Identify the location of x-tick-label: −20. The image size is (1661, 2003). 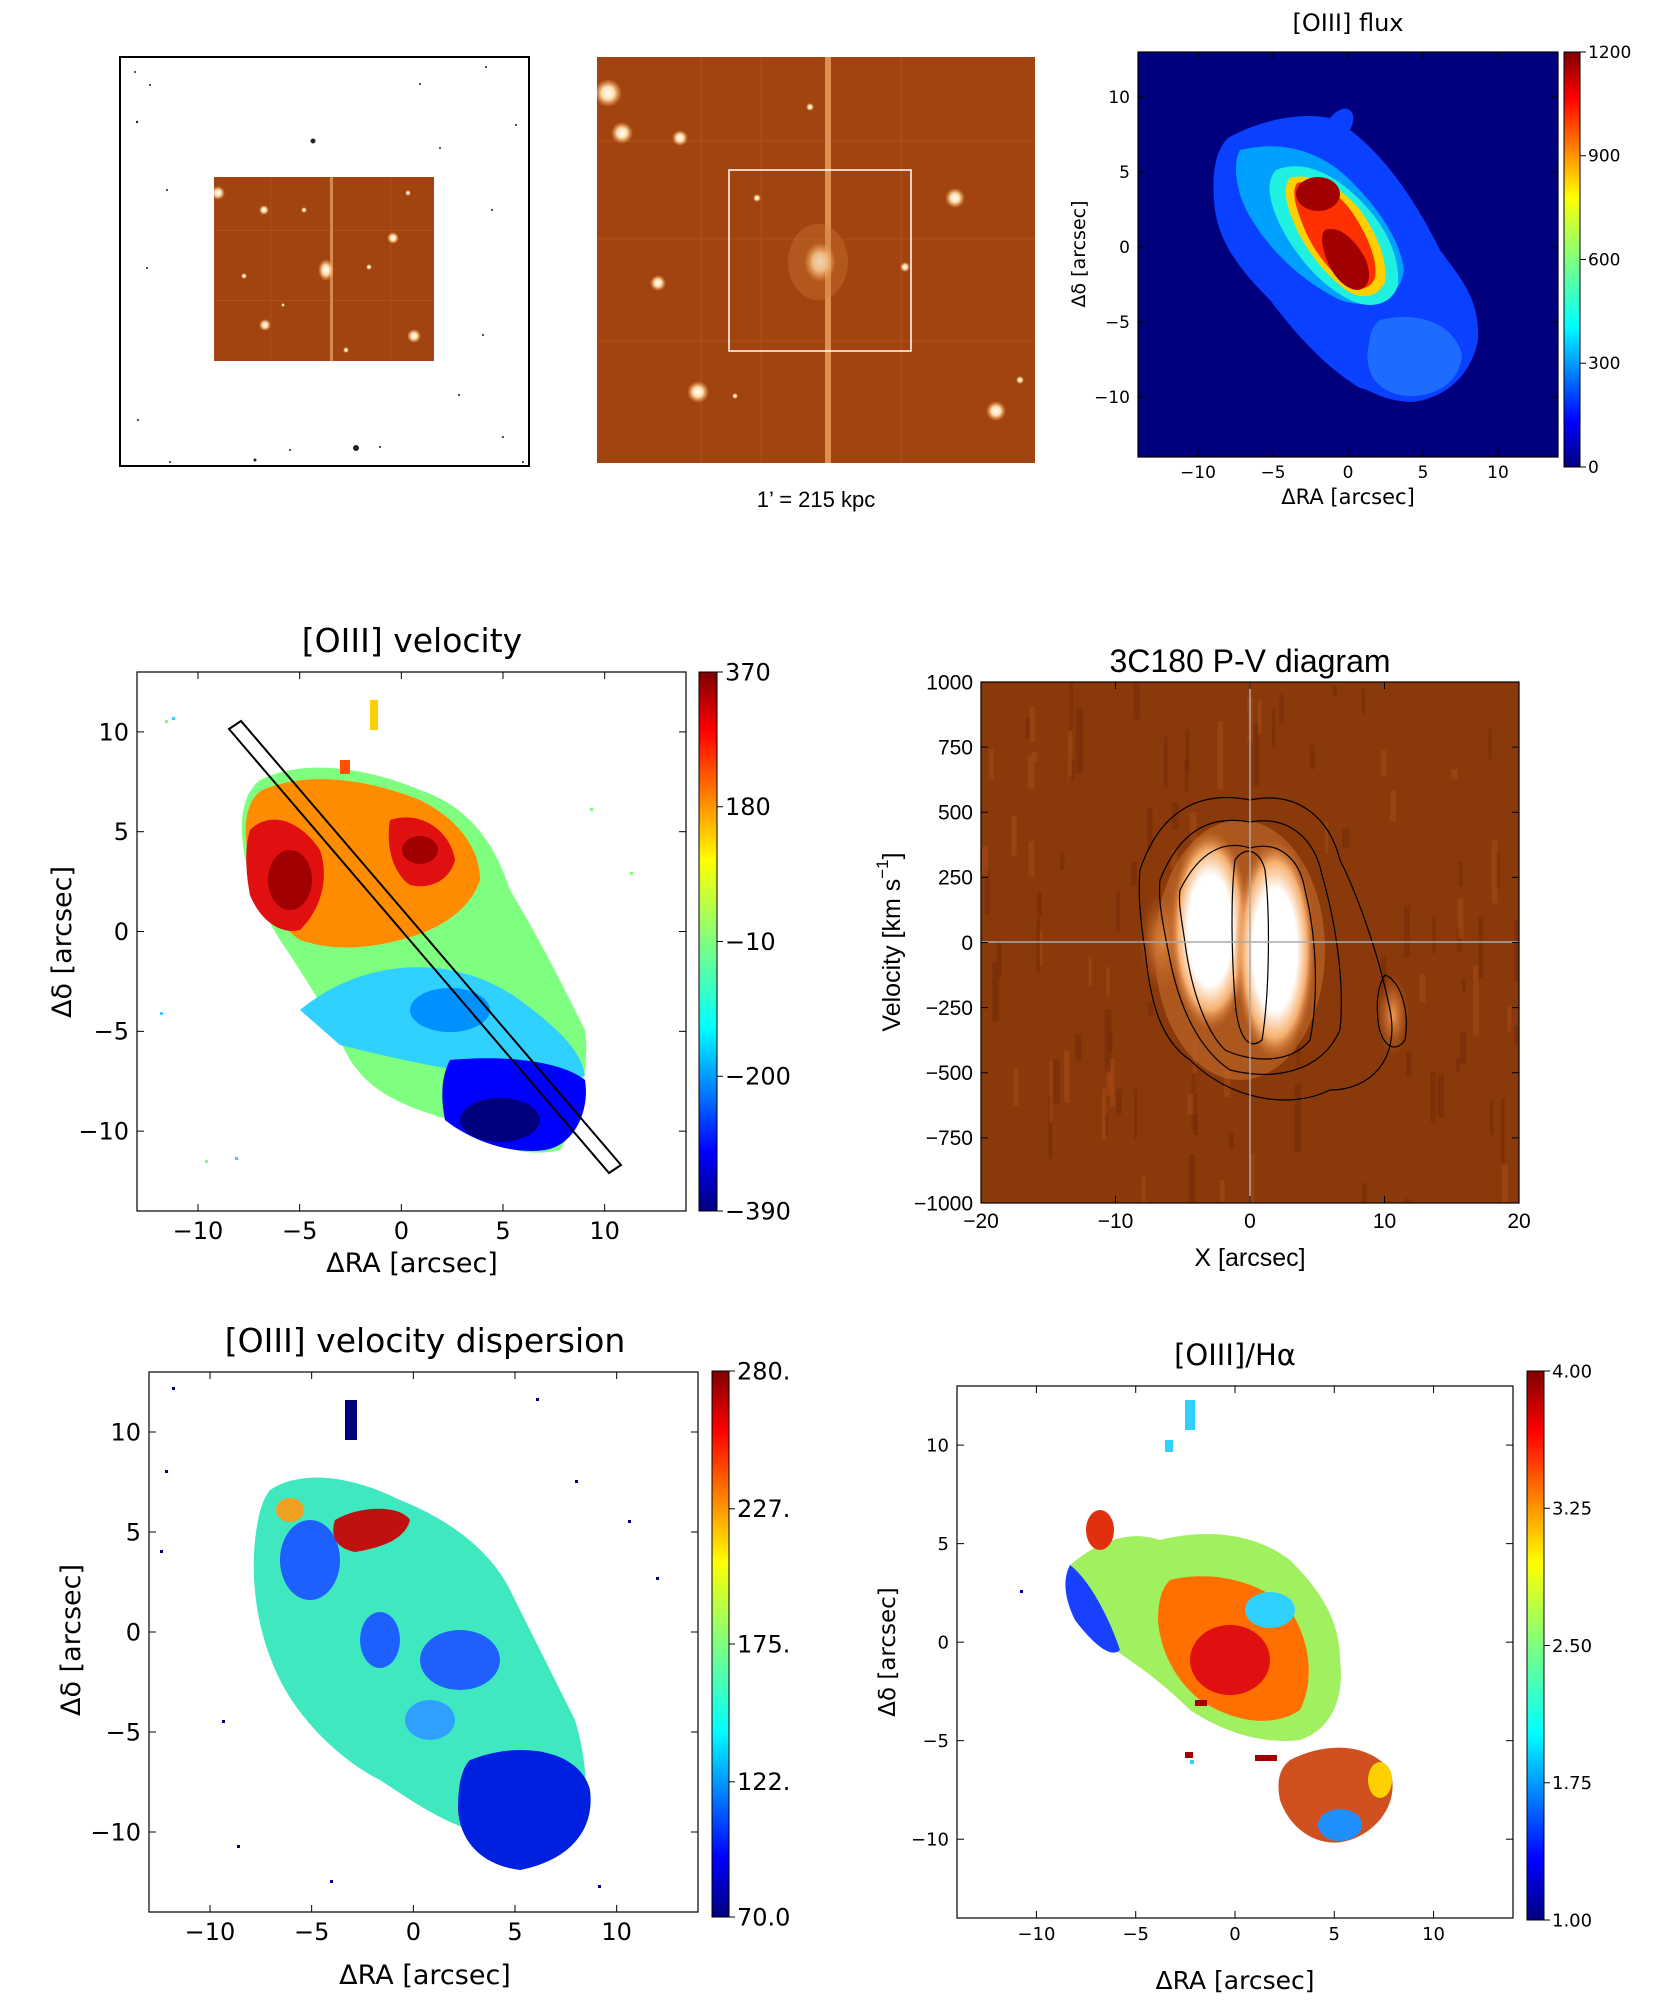
(981, 1221).